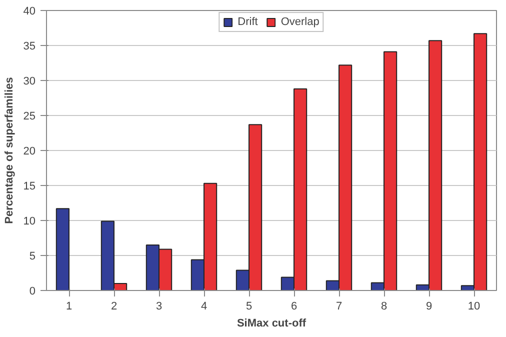 This screenshot has height=337, width=506. I want to click on y-tick-label: 20, so click(29, 152).